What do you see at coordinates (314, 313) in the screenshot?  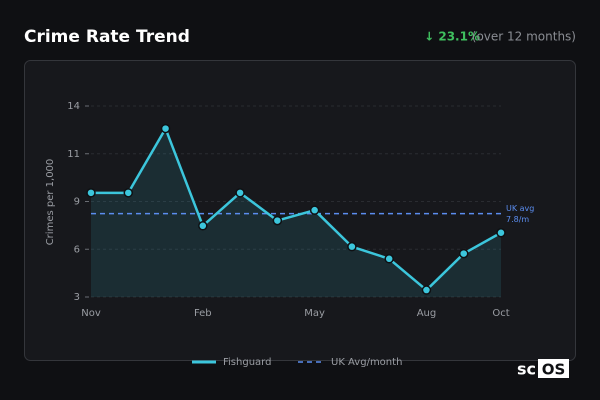 I see `x-tick-label: May` at bounding box center [314, 313].